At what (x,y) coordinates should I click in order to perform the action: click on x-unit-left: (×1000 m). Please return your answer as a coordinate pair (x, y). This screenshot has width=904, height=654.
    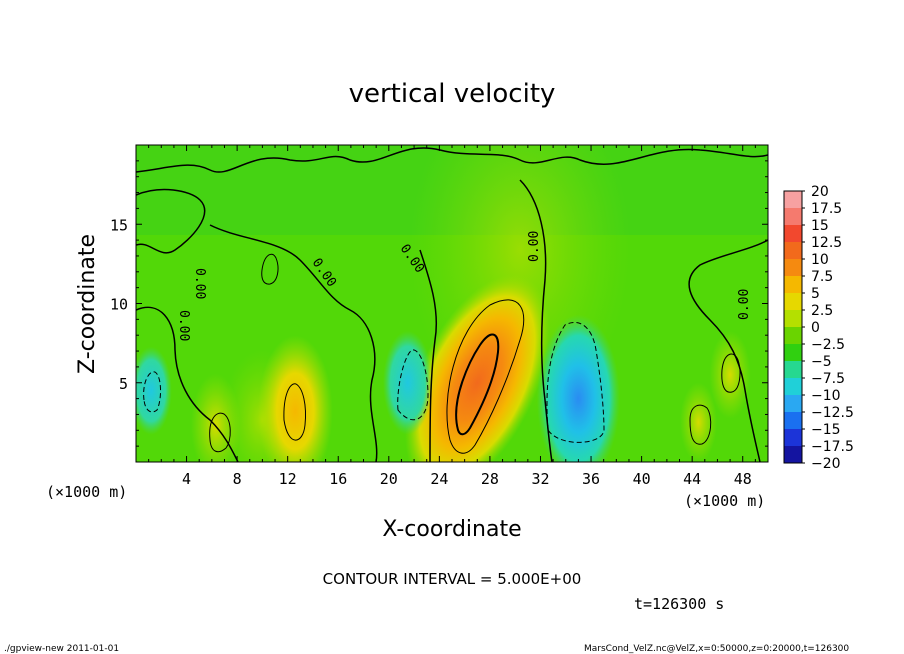
    Looking at the image, I should click on (86, 492).